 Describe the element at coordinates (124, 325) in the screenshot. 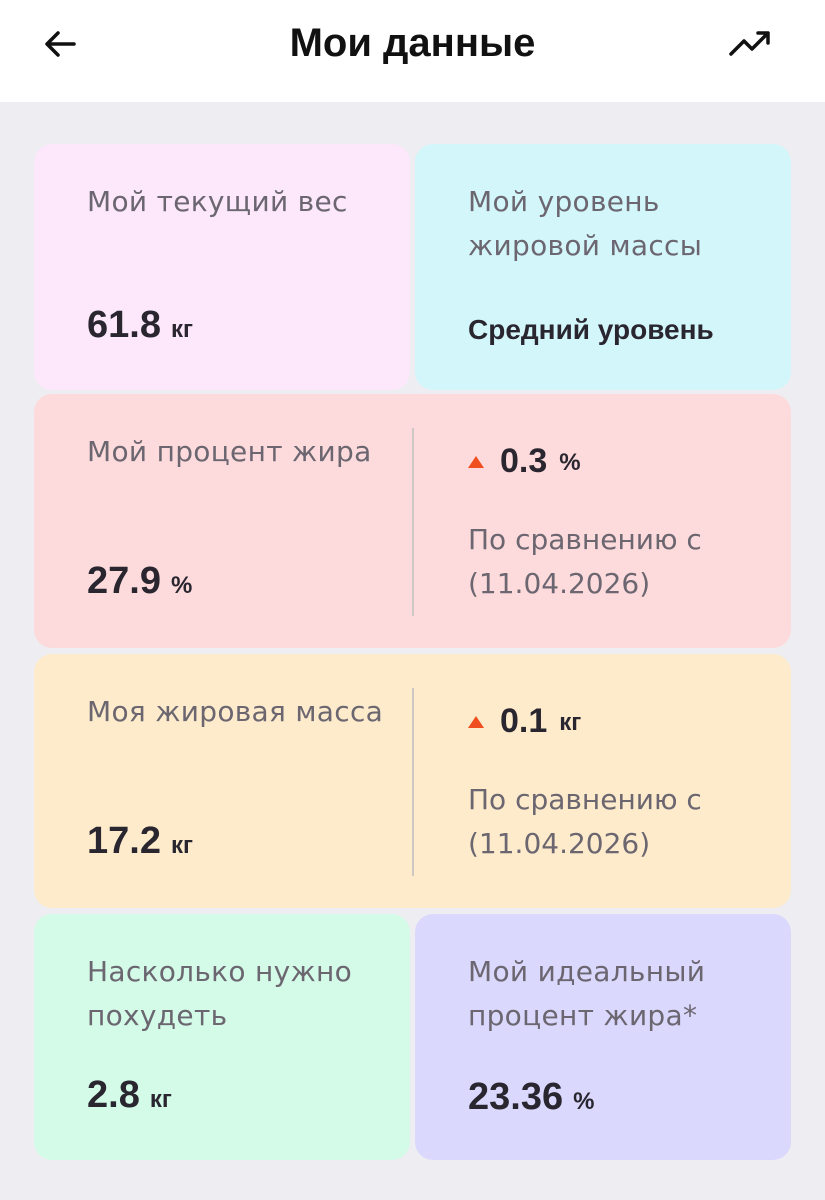

I see `current-weight-number: 61.8` at that location.